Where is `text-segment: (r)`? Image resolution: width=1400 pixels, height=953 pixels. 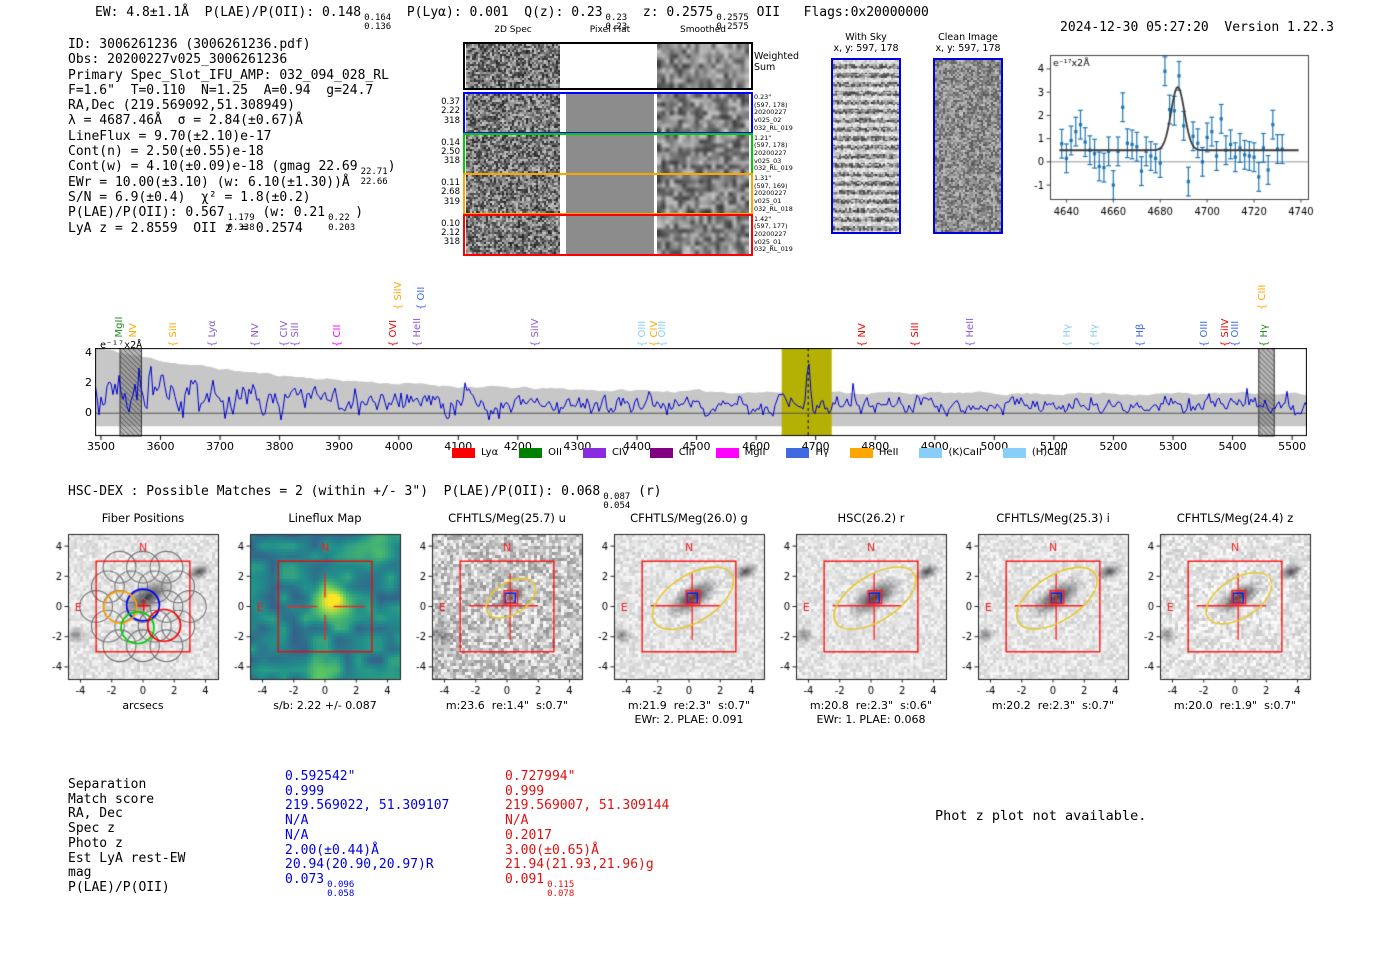 text-segment: (r) is located at coordinates (646, 491).